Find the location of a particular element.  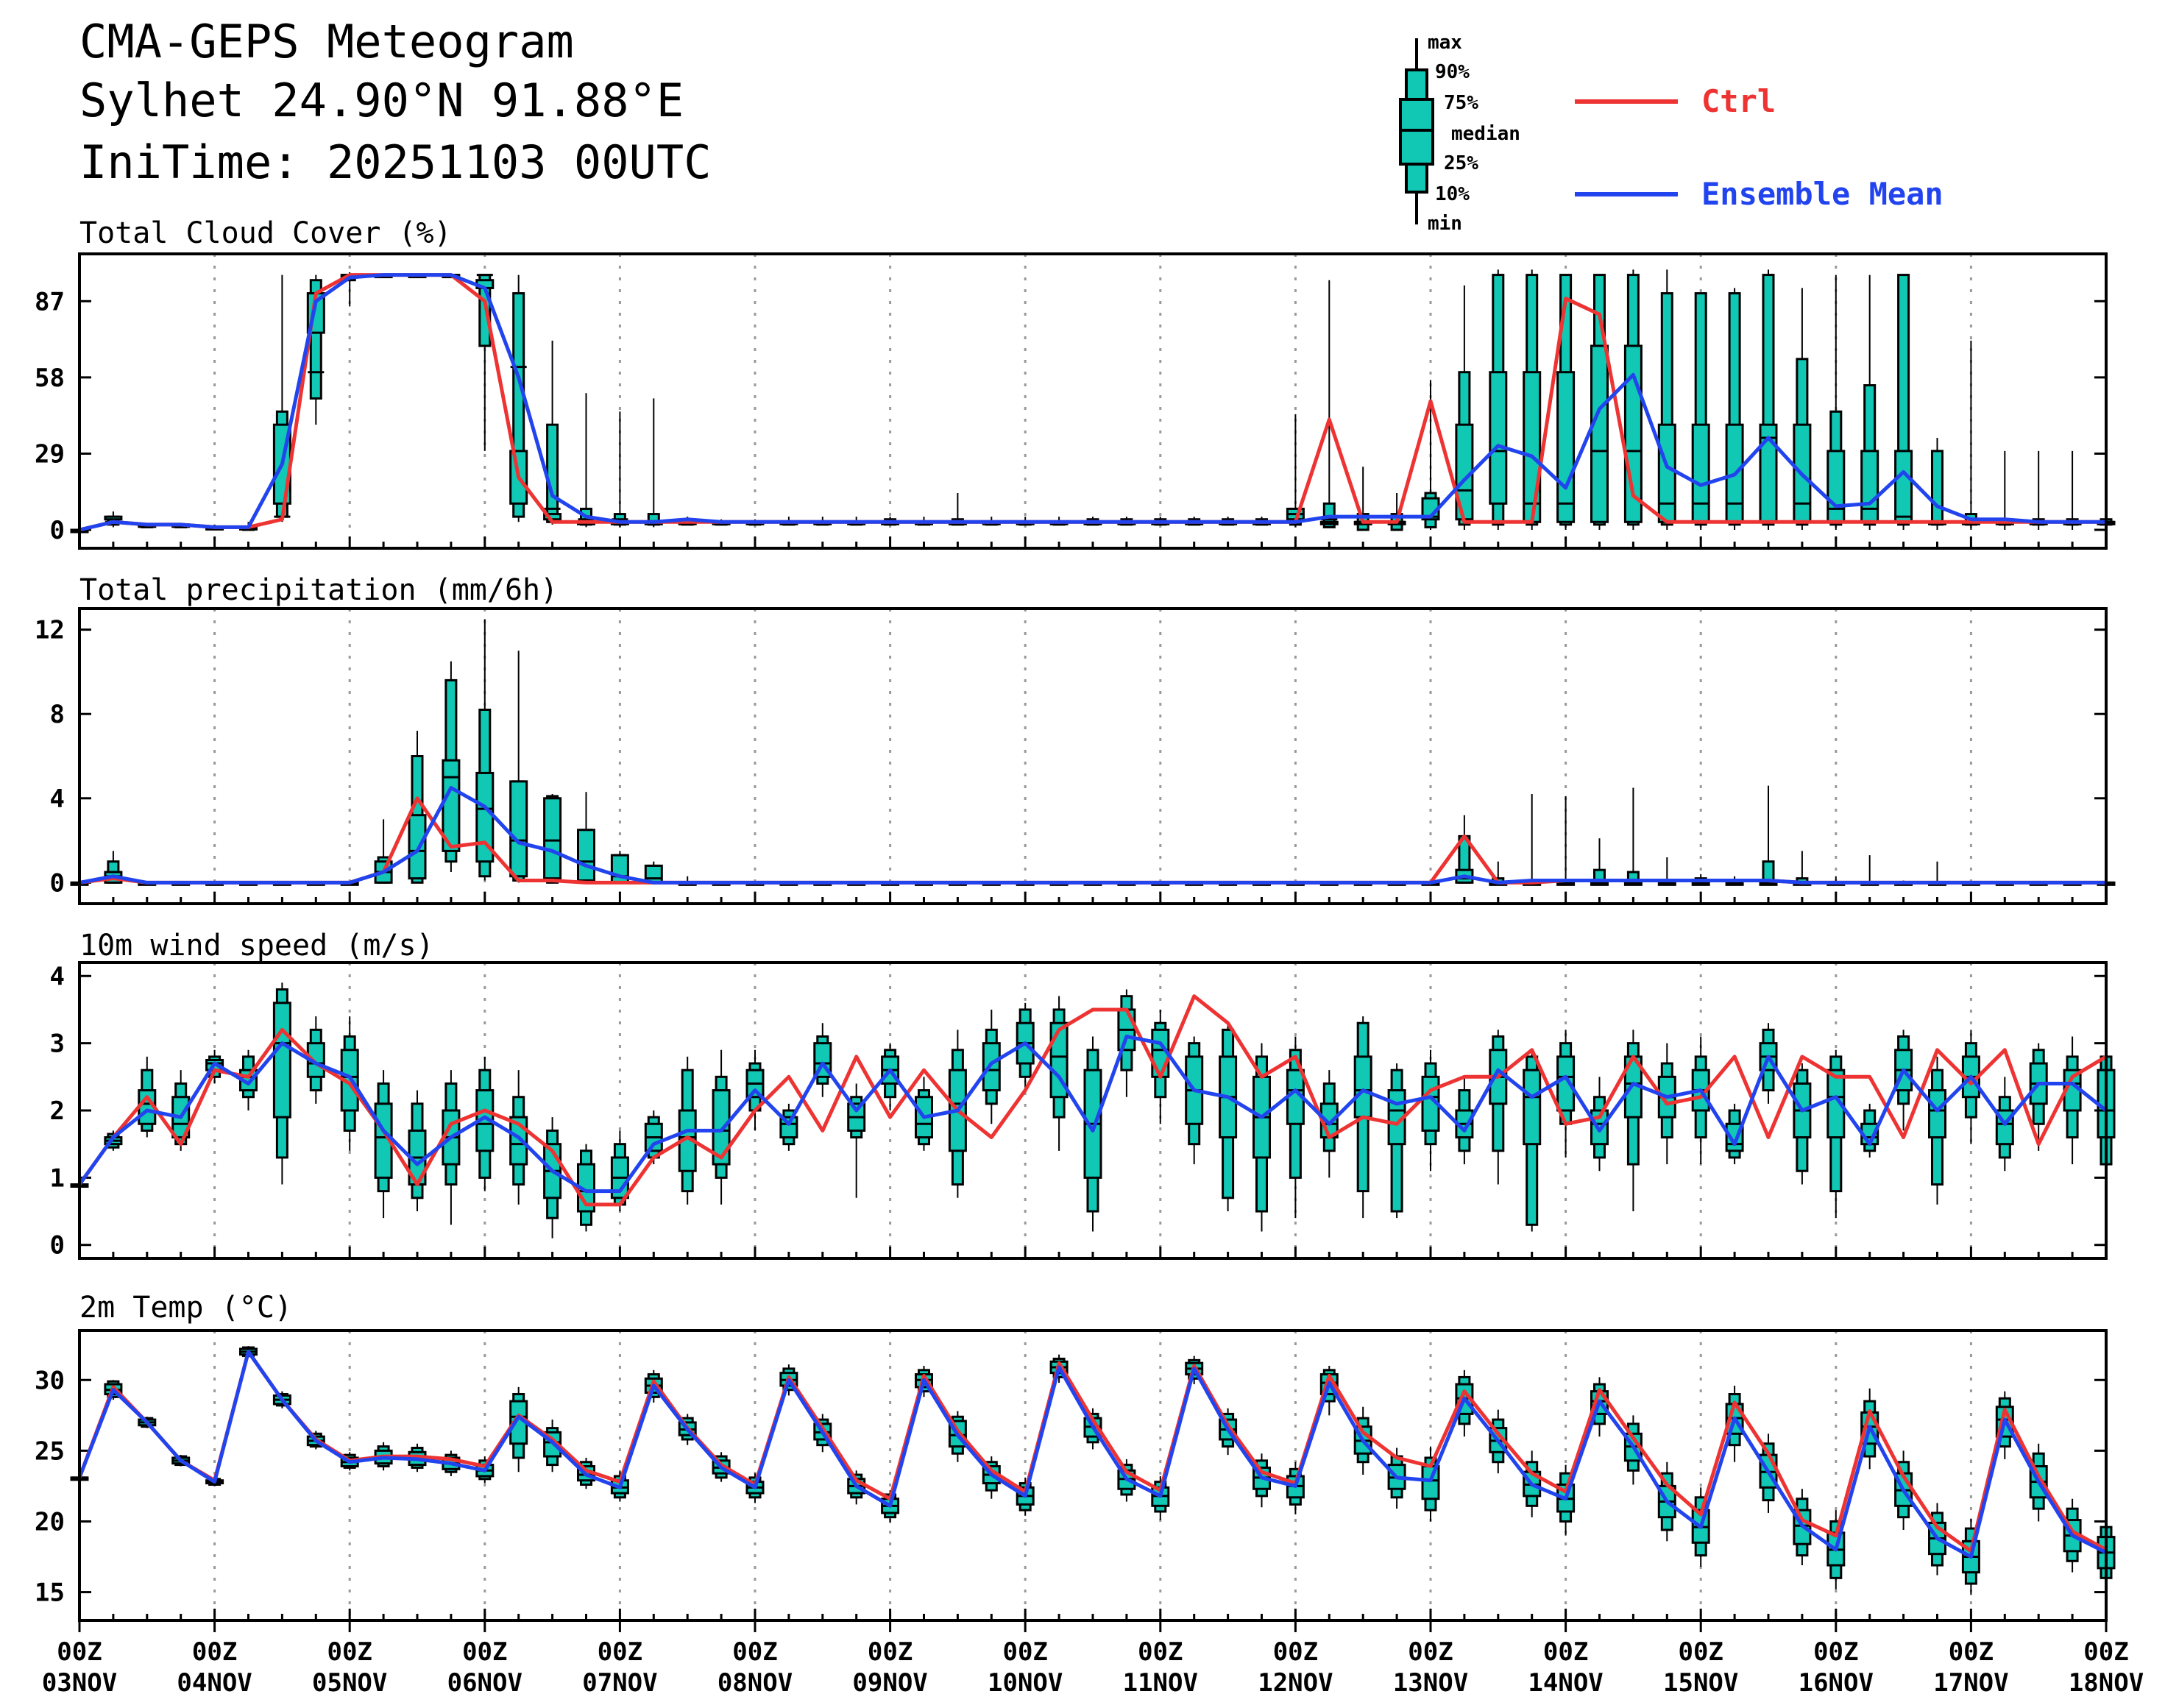

x-tick-date: 14NOV is located at coordinates (1565, 1683).